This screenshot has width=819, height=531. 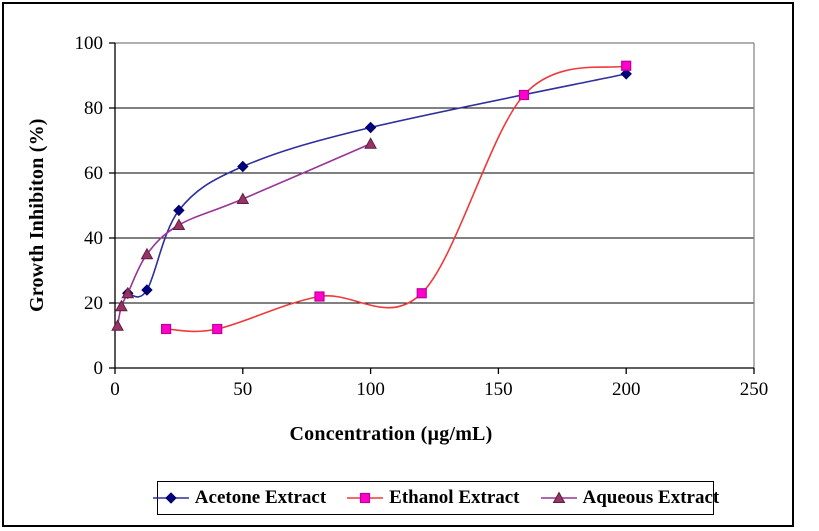 I want to click on x-axis-title: Concentration (µg/mL), so click(x=391, y=434).